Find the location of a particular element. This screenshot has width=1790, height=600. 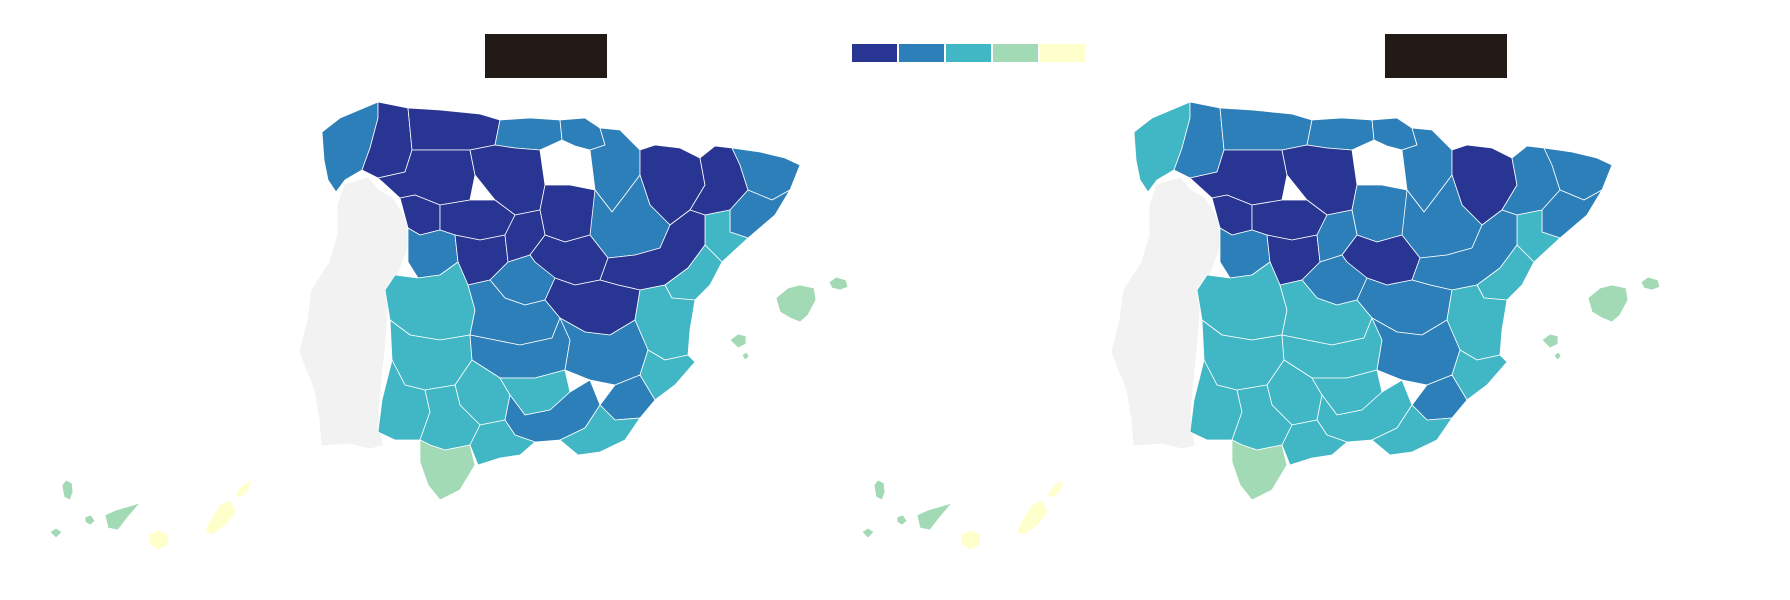

color-legend is located at coordinates (968, 53).